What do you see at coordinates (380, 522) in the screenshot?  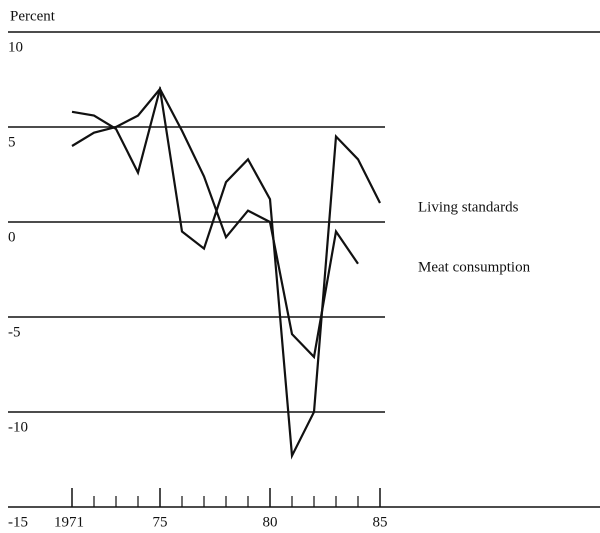 I see `x-tick-label: 85` at bounding box center [380, 522].